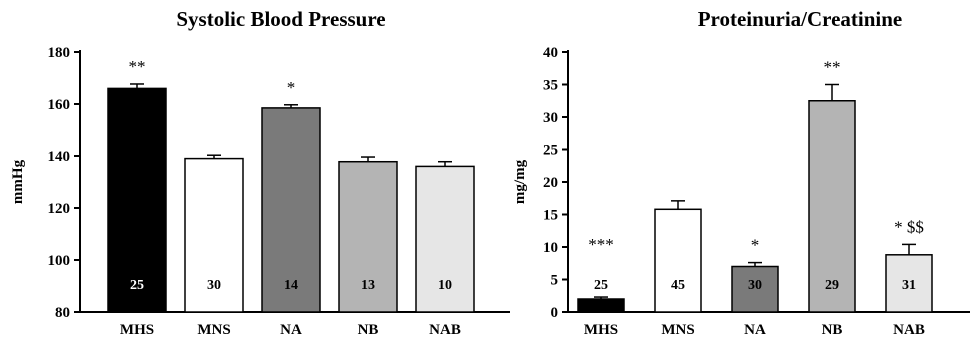 The width and height of the screenshot is (974, 348). What do you see at coordinates (291, 285) in the screenshot?
I see `sample-count-label: 14` at bounding box center [291, 285].